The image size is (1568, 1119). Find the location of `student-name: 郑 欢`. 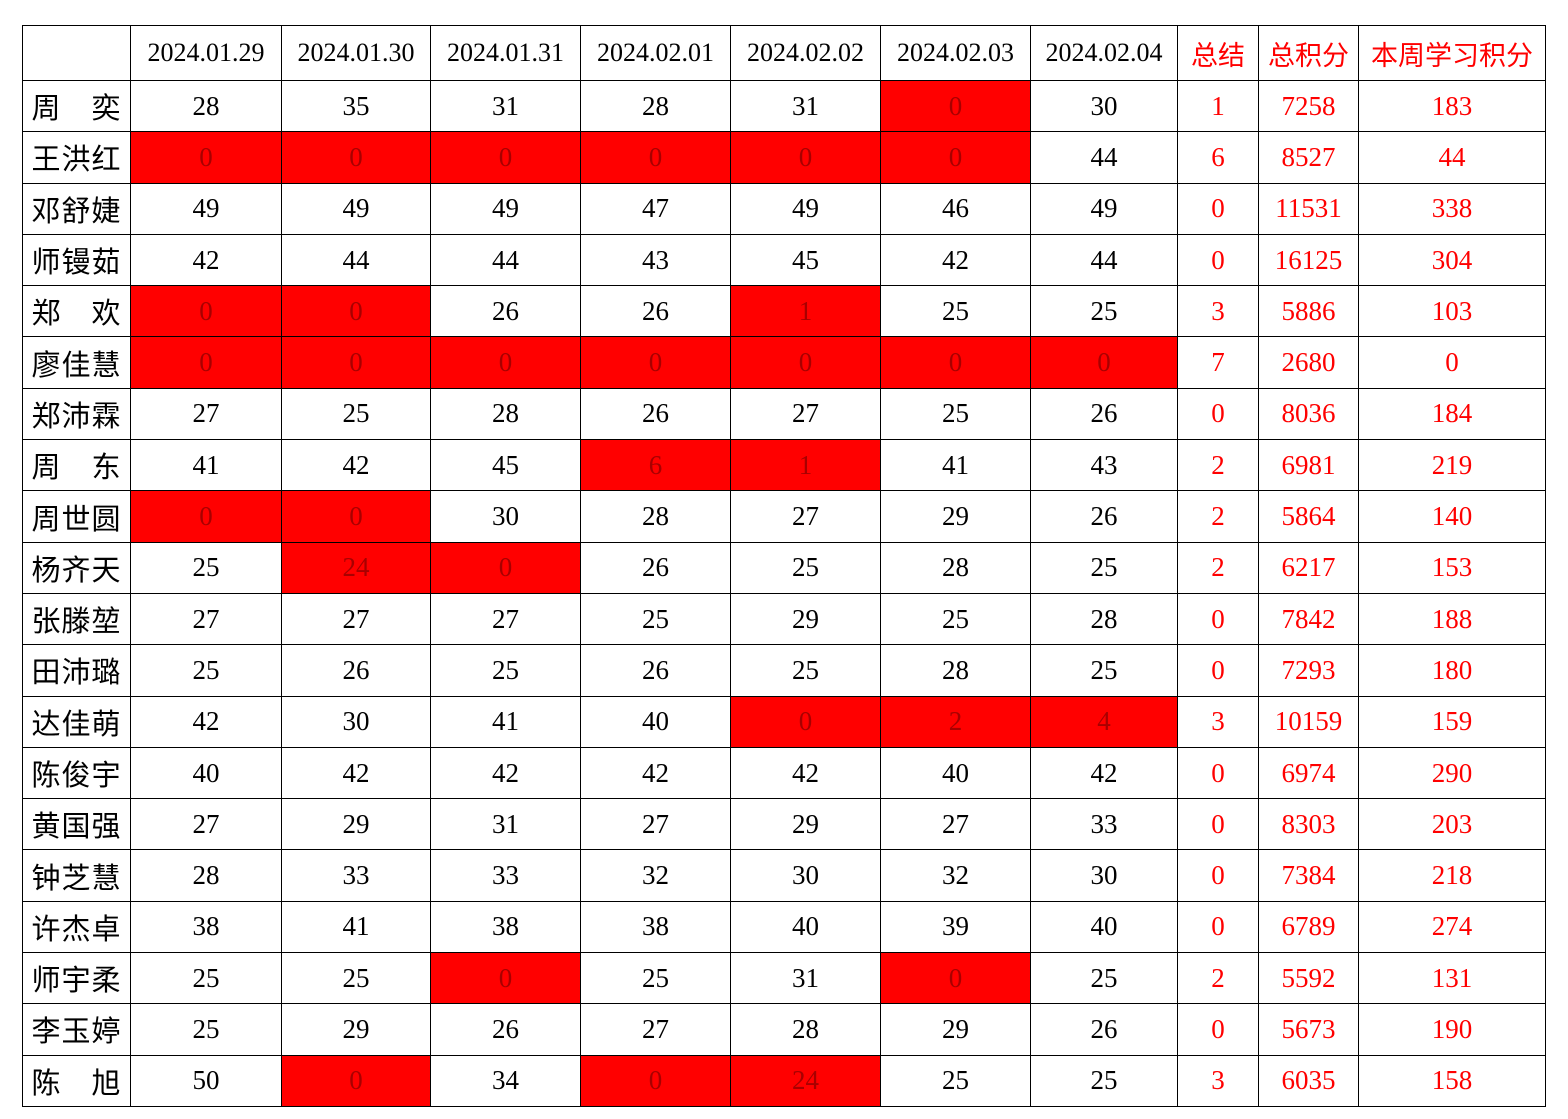

student-name: 郑 欢 is located at coordinates (76, 311).